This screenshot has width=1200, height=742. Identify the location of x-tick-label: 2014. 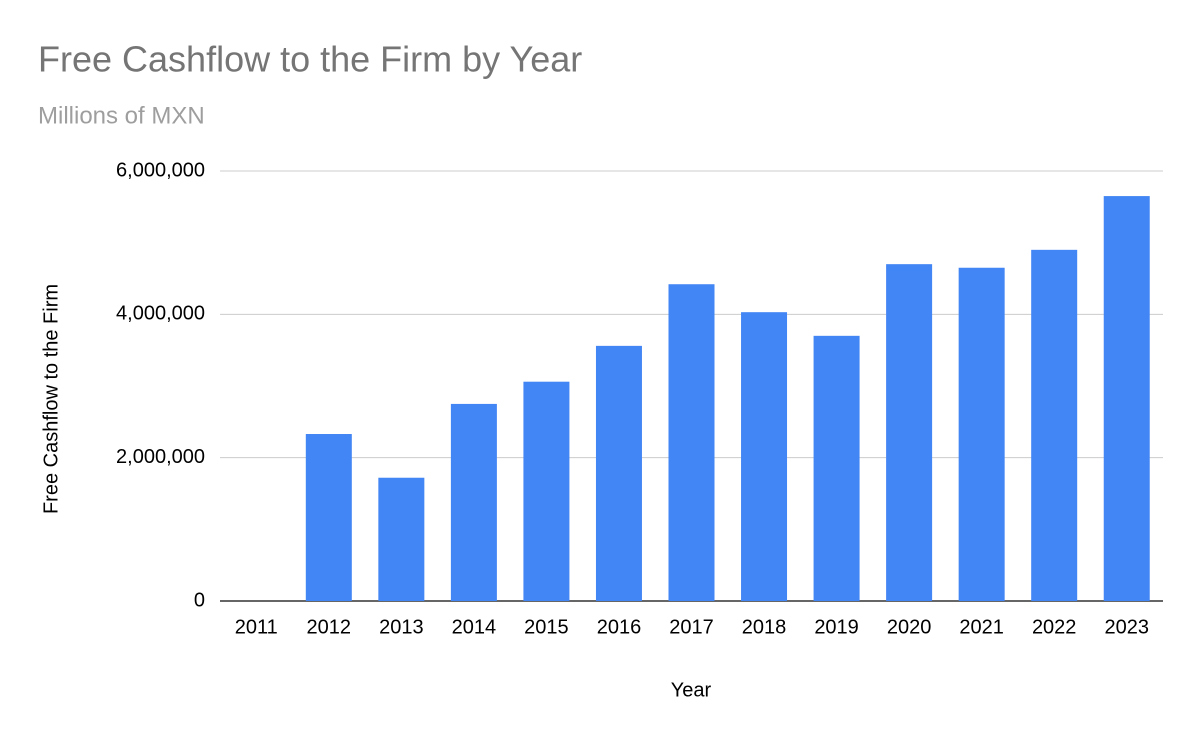
(474, 627).